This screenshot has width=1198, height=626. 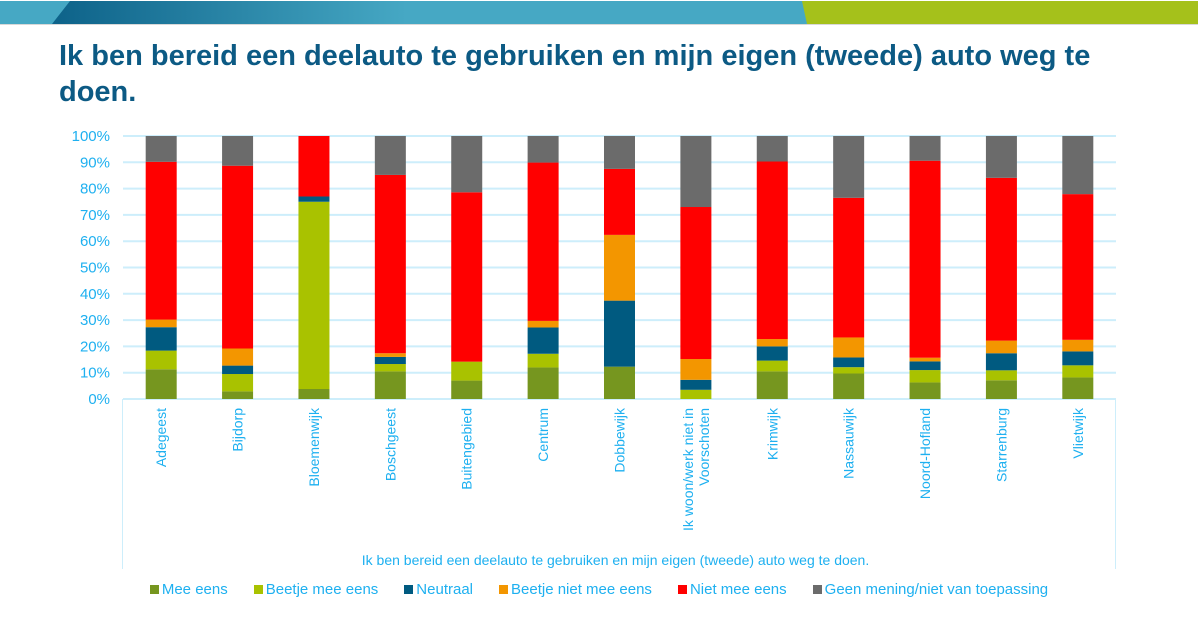 What do you see at coordinates (161, 437) in the screenshot?
I see `x-category-label: Adegeest` at bounding box center [161, 437].